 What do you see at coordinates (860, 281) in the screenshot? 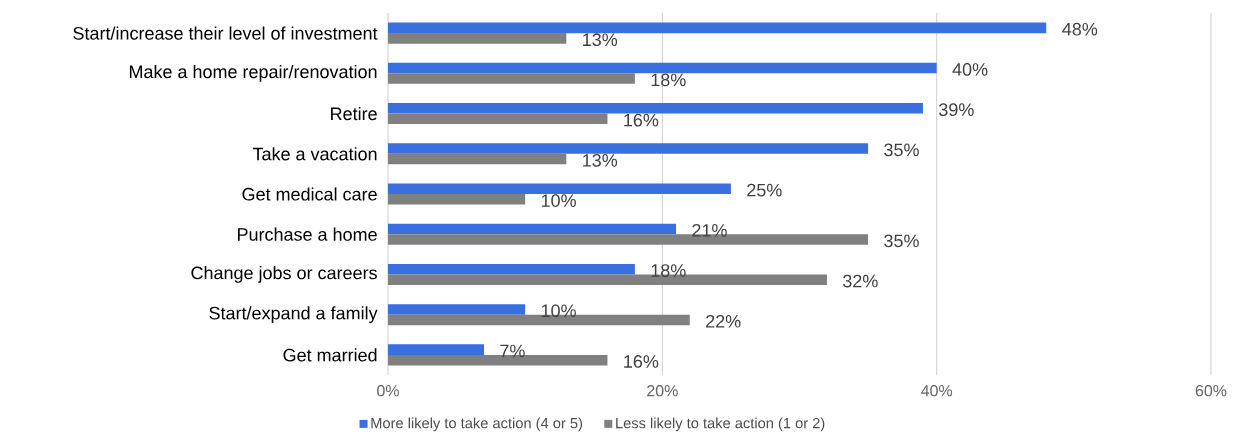
I see `data-label: 32%` at bounding box center [860, 281].